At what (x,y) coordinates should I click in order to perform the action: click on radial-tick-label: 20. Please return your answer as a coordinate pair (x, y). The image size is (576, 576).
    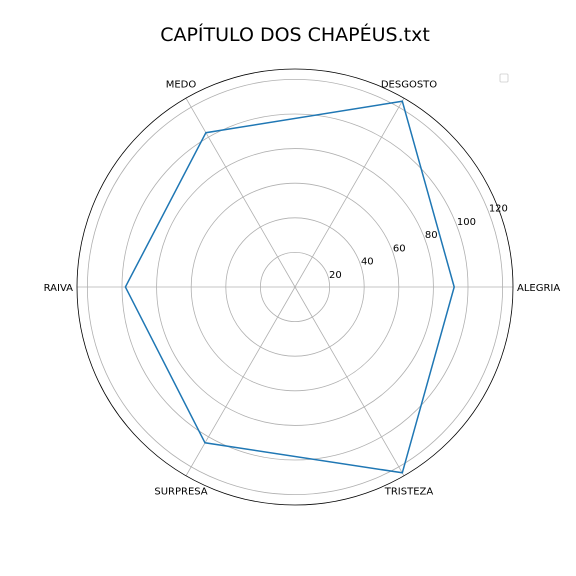
    Looking at the image, I should click on (335, 275).